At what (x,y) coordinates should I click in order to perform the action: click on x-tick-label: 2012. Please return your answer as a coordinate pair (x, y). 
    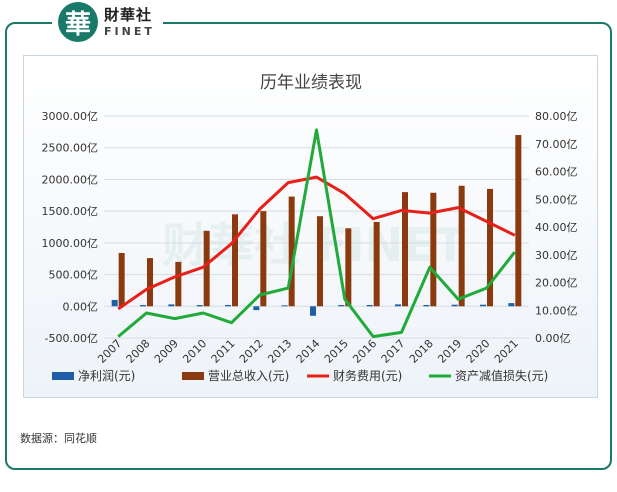
    Looking at the image, I should click on (251, 351).